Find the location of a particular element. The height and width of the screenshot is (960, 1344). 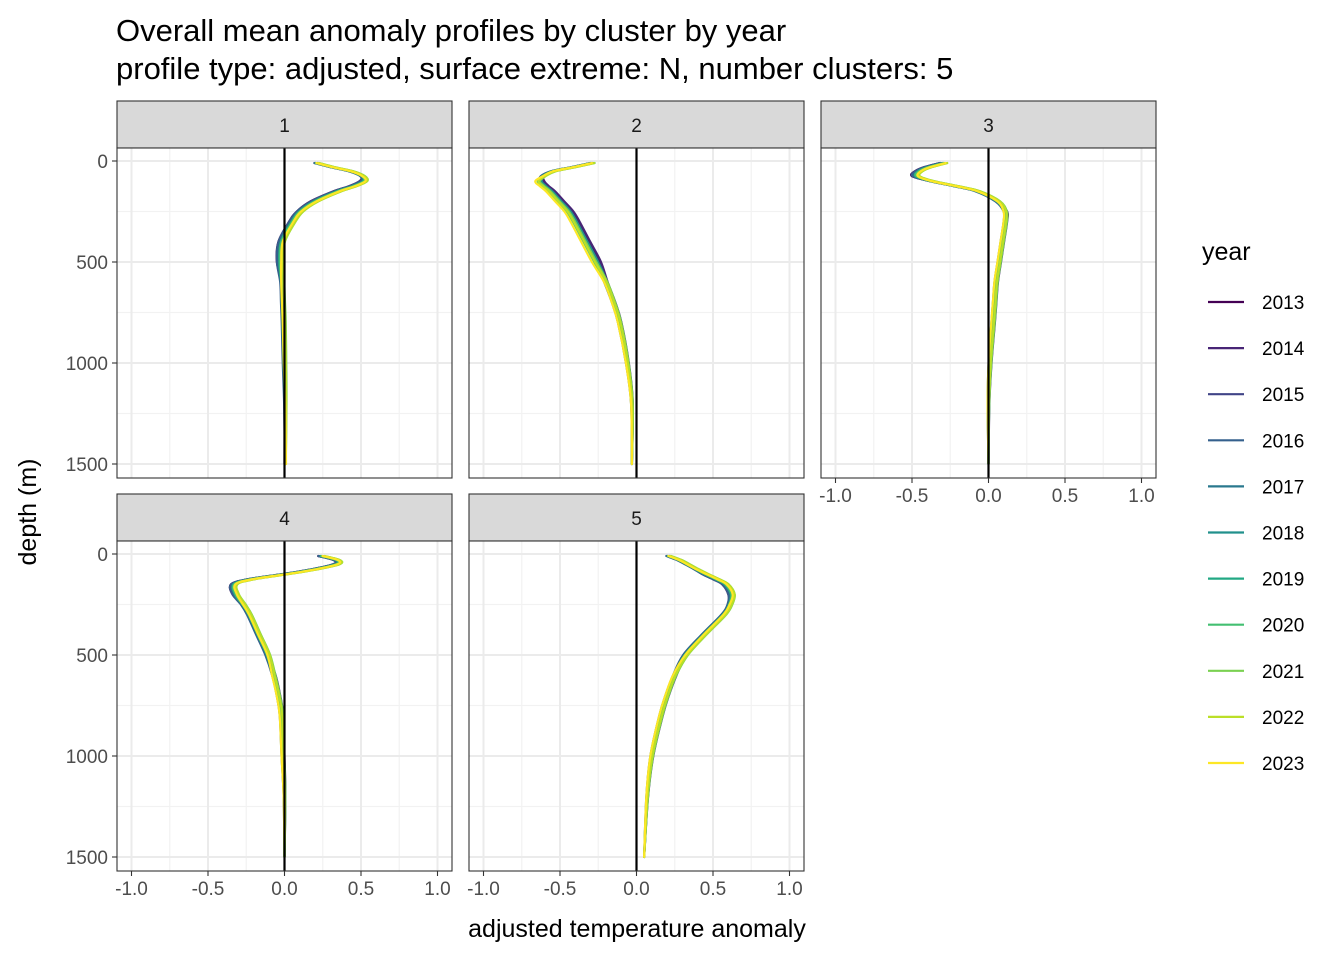

legend-item: 2013 is located at coordinates (1256, 303).